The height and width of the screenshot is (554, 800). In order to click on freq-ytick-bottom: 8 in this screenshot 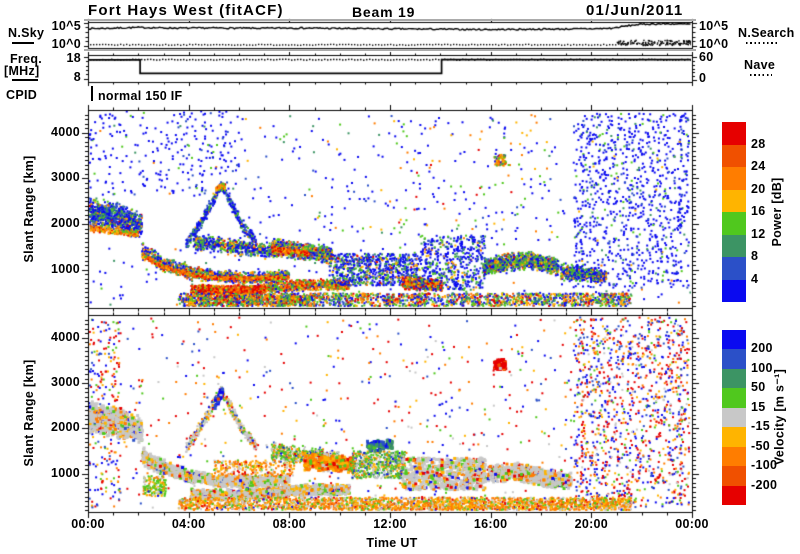, I will do `click(77, 77)`.